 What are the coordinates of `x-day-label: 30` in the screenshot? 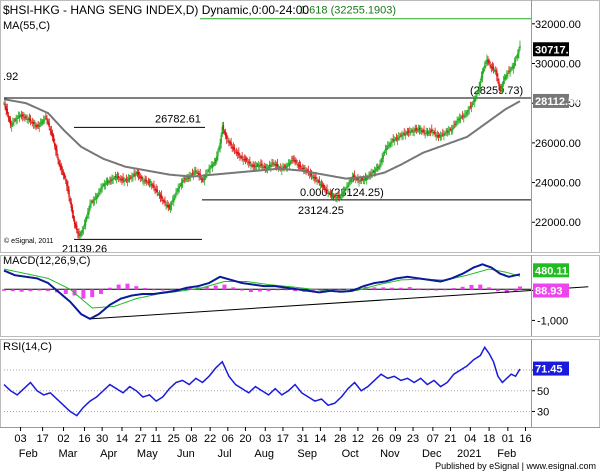 It's located at (102, 439).